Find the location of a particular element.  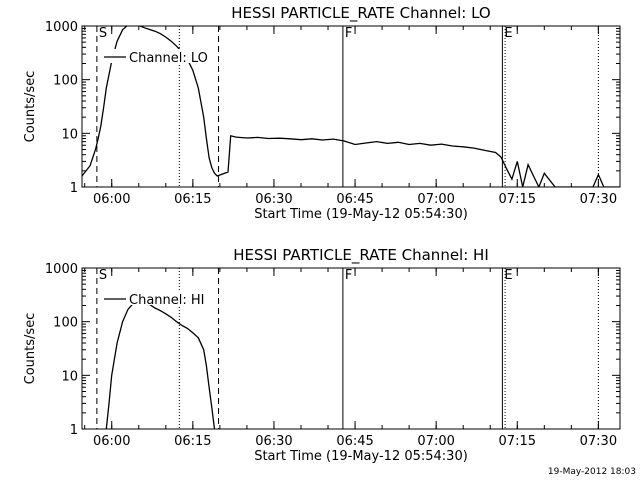

chart-title: HESSI PARTICLE_RATE Channel: HI is located at coordinates (361, 255).